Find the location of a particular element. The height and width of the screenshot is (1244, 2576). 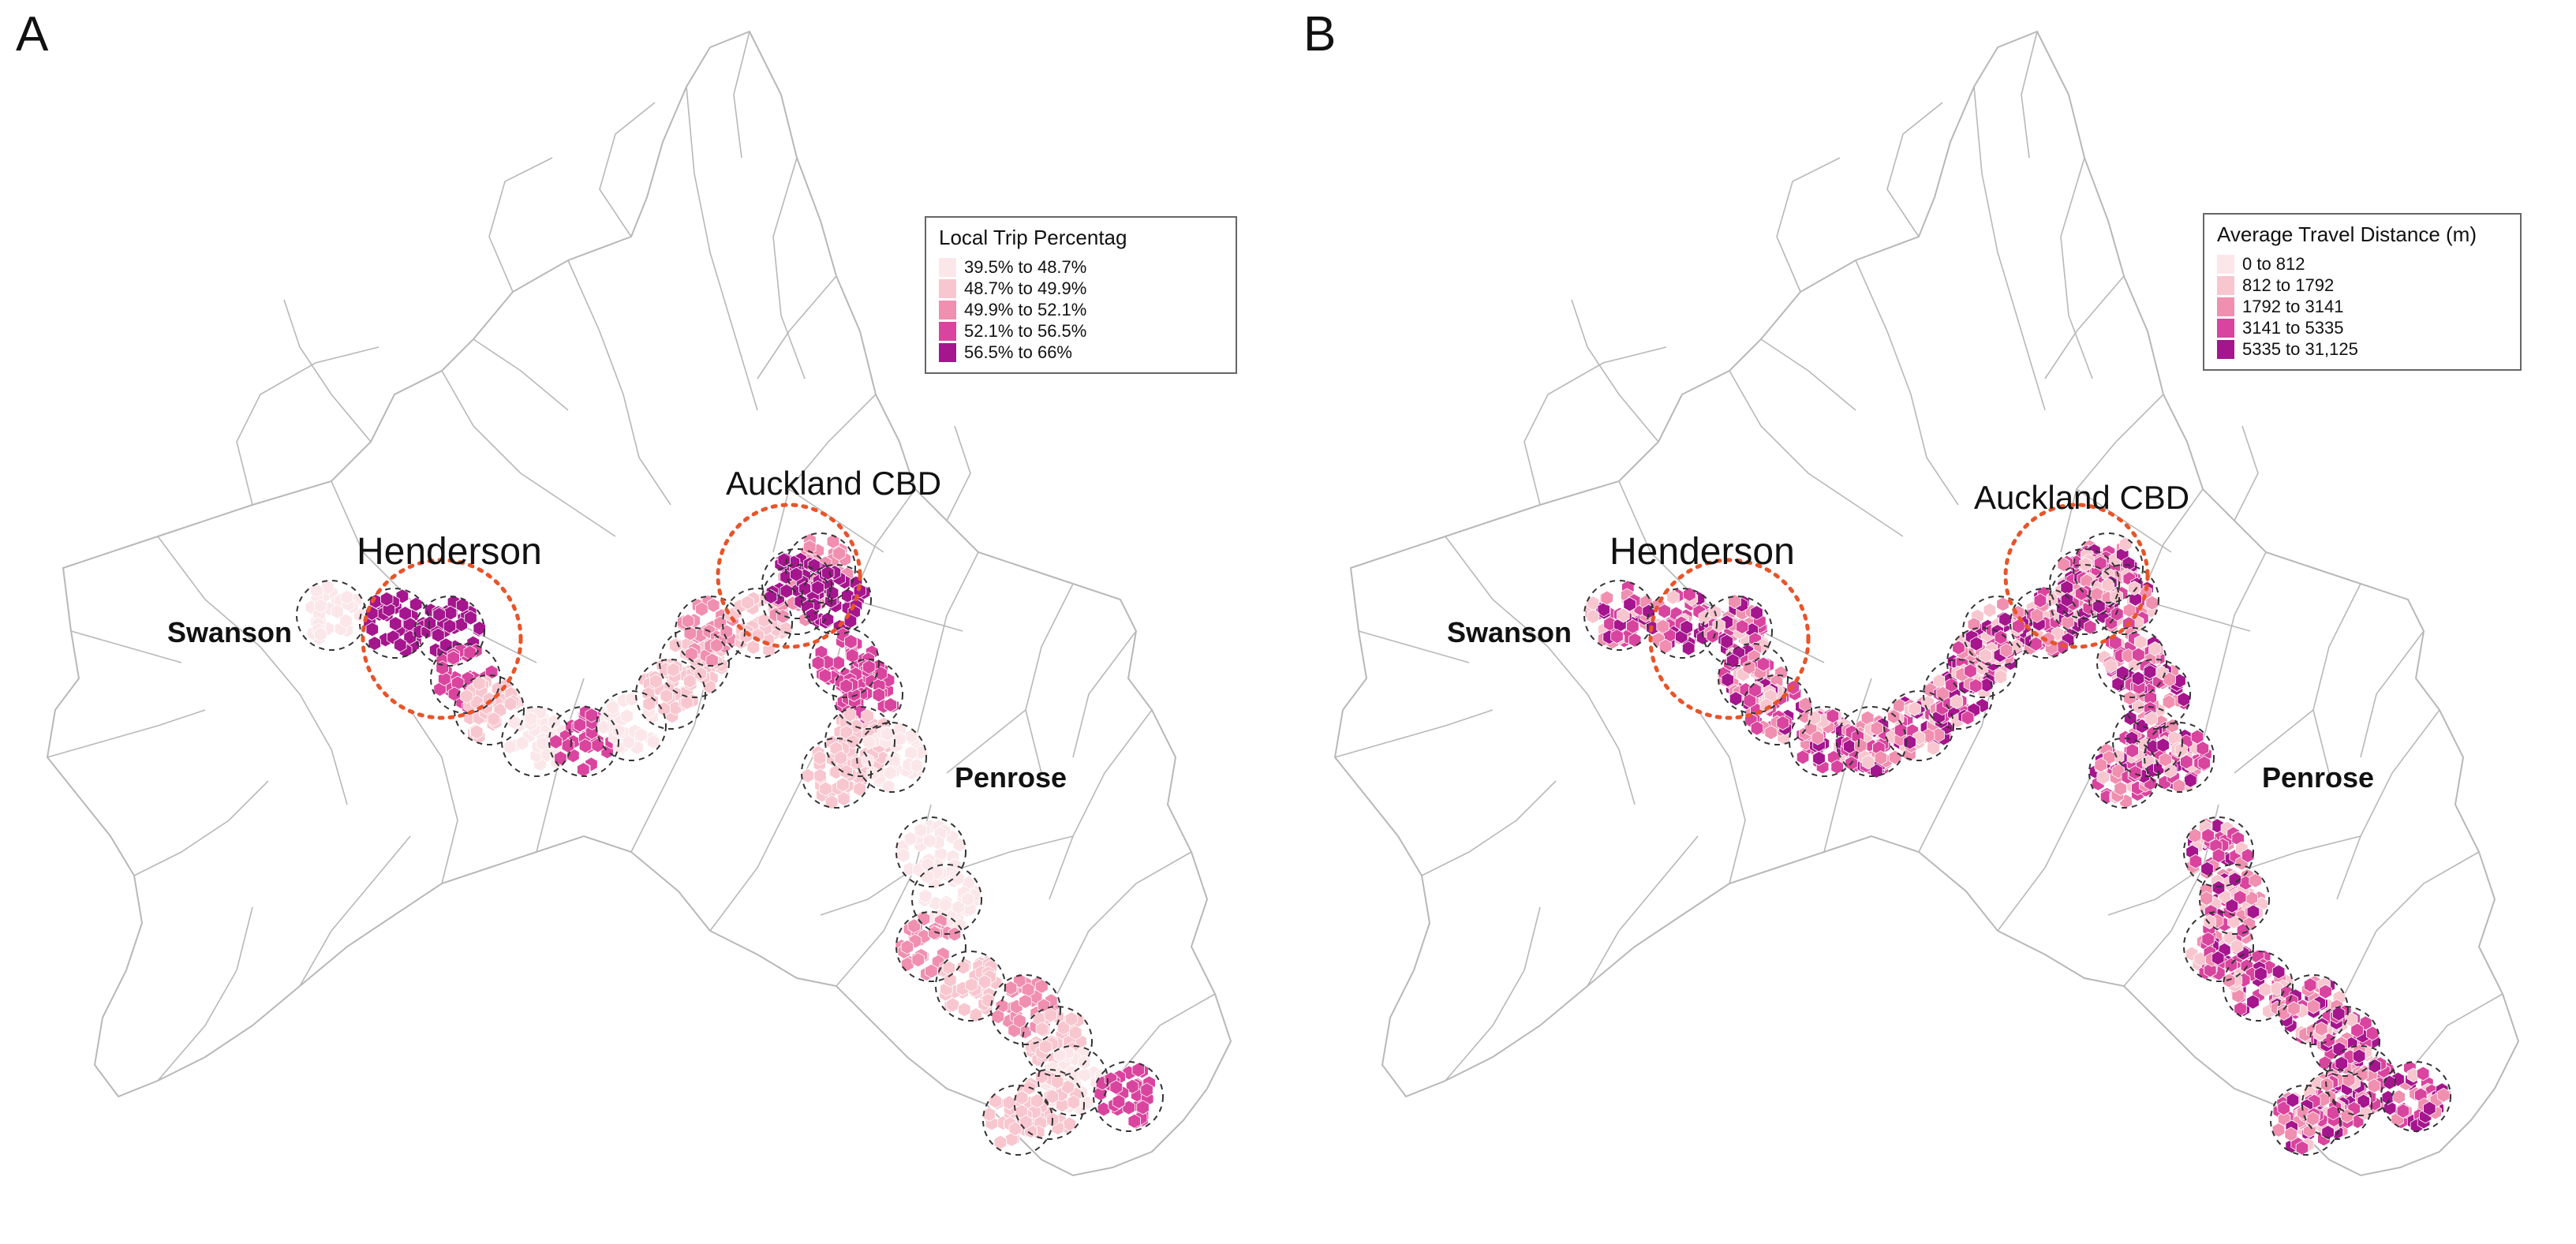

place-label-henderson: Henderson is located at coordinates (1702, 552).